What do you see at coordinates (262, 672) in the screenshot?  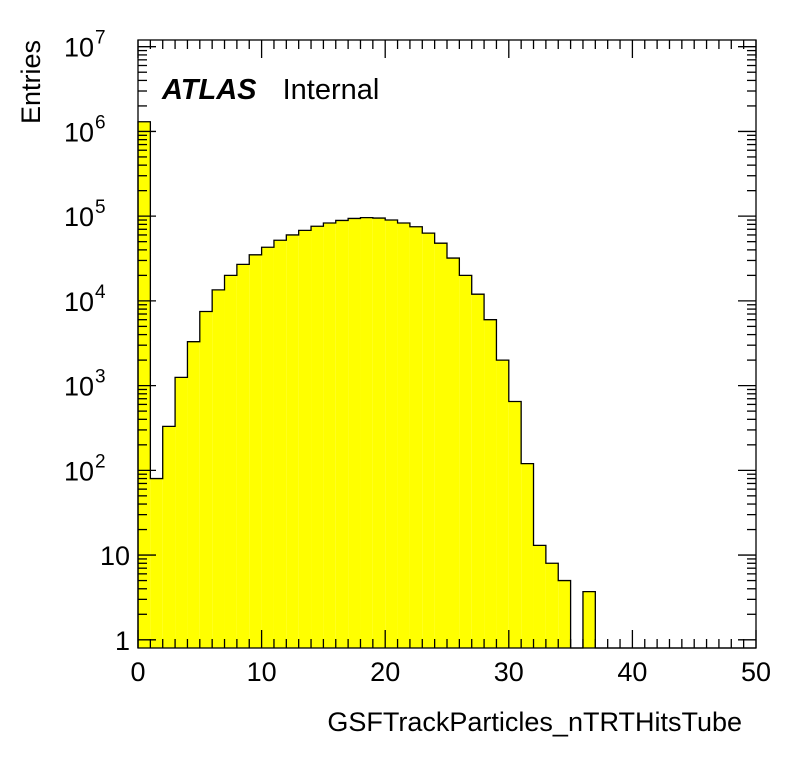 I see `x-tick-label: 10` at bounding box center [262, 672].